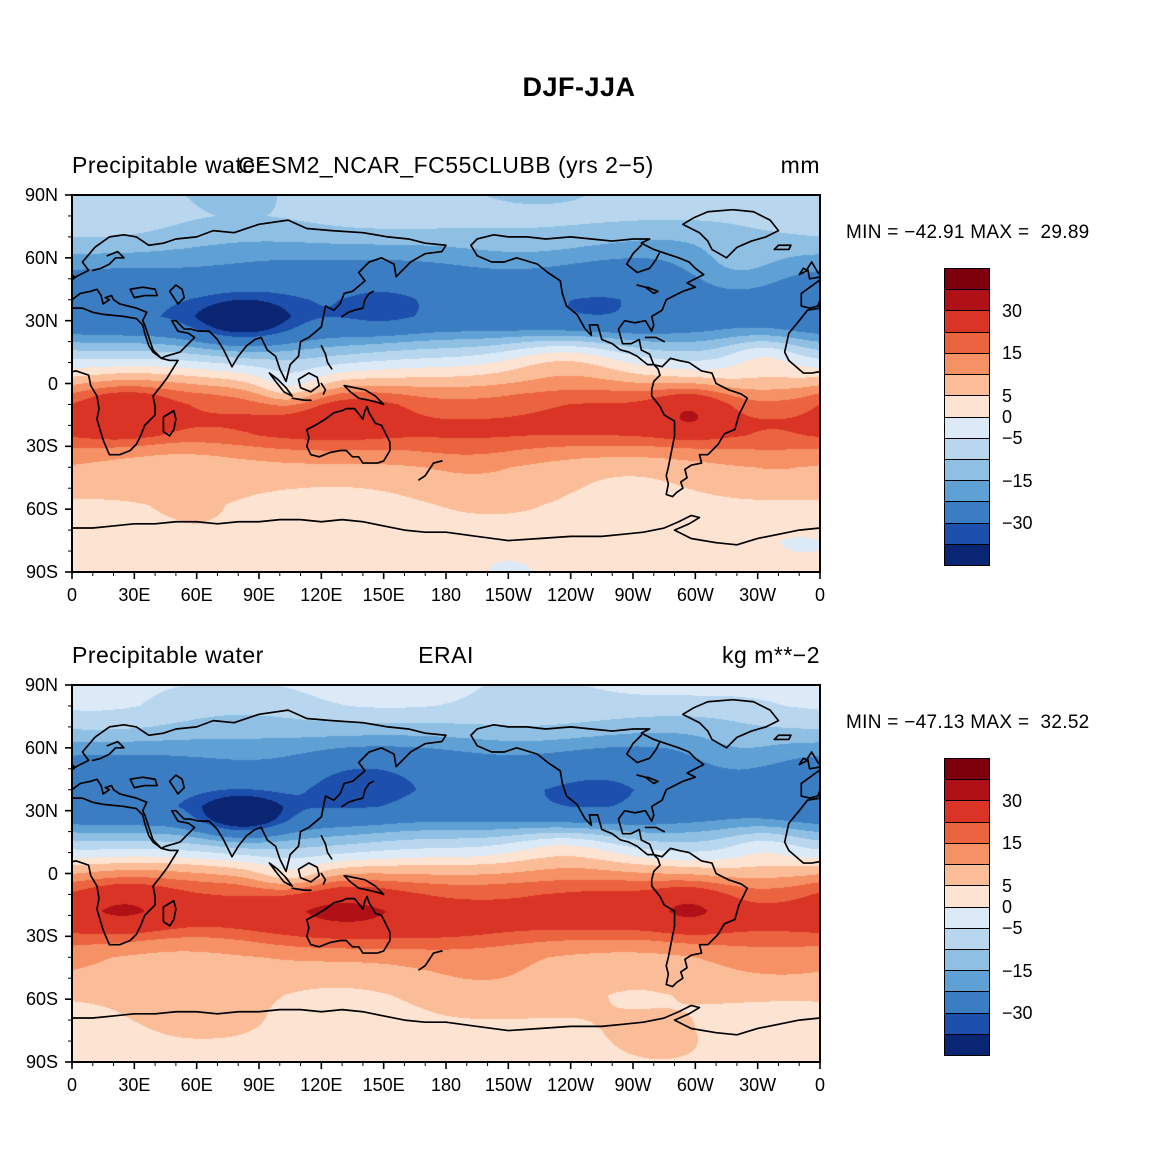 This screenshot has height=1156, width=1158. What do you see at coordinates (508, 595) in the screenshot?
I see `x-tick-label: 150W` at bounding box center [508, 595].